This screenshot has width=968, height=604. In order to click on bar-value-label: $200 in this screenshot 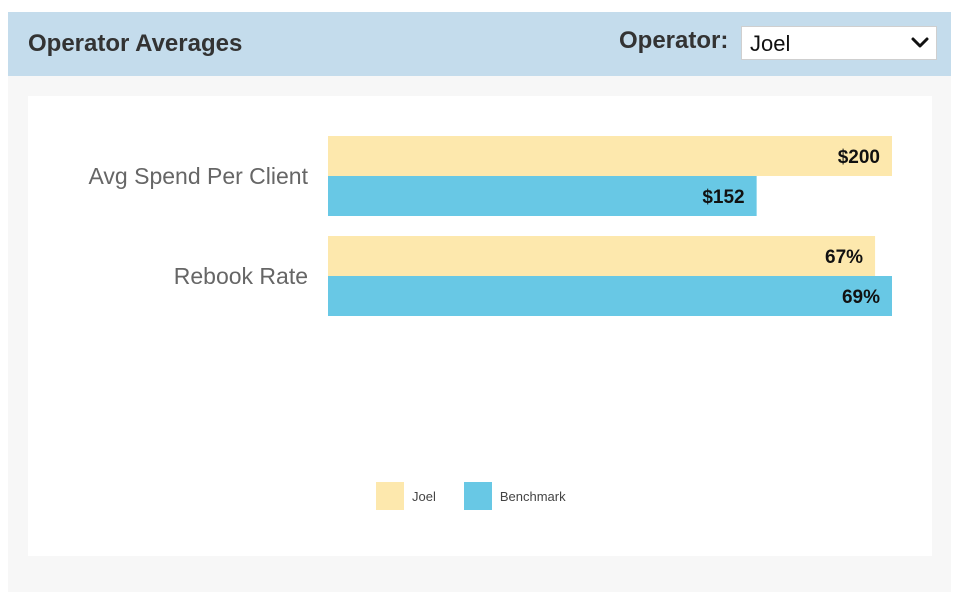, I will do `click(859, 157)`.